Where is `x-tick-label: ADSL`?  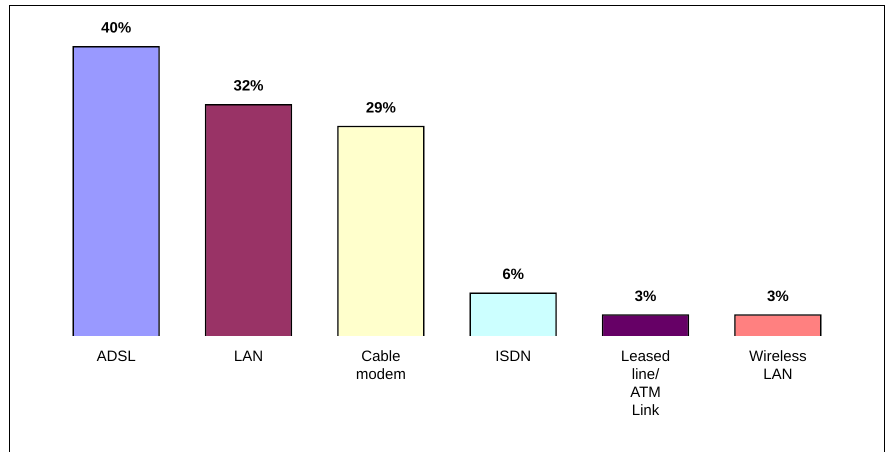
x-tick-label: ADSL is located at coordinates (116, 357).